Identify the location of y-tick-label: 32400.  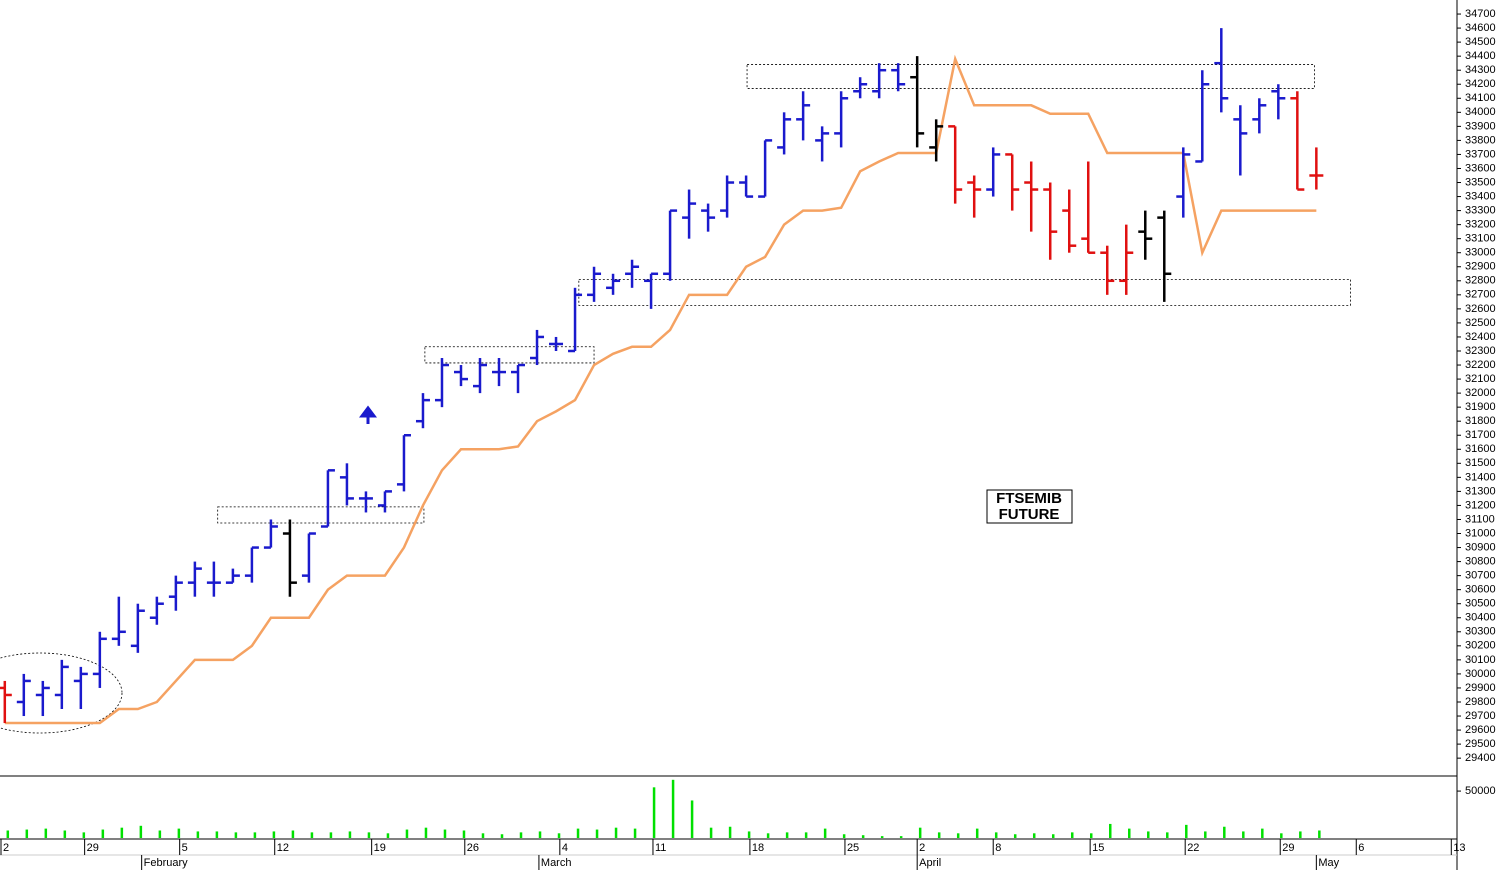
(1480, 337).